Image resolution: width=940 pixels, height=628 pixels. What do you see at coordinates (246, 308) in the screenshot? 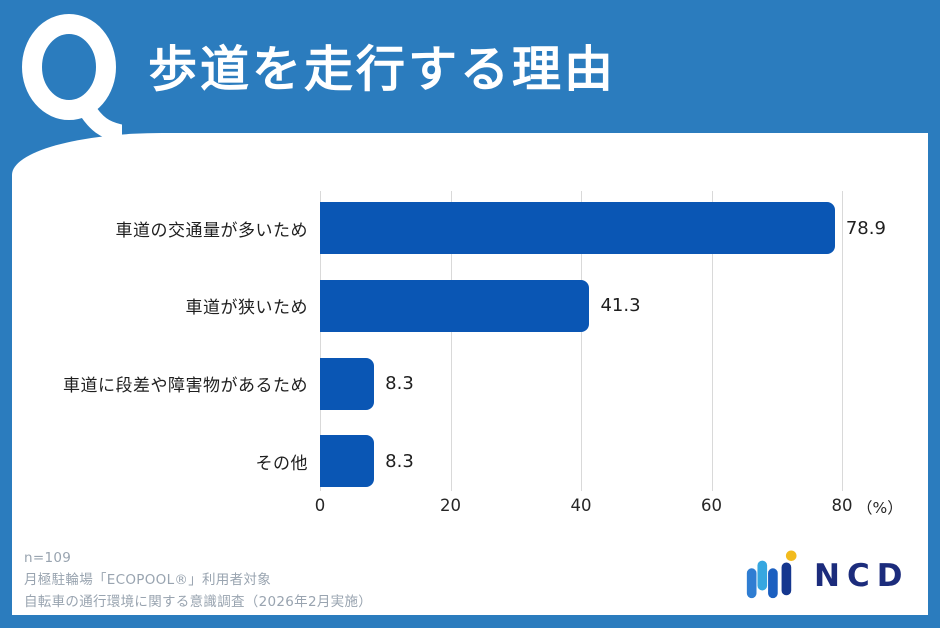
I see `category-label: 車道が狭いため` at bounding box center [246, 308].